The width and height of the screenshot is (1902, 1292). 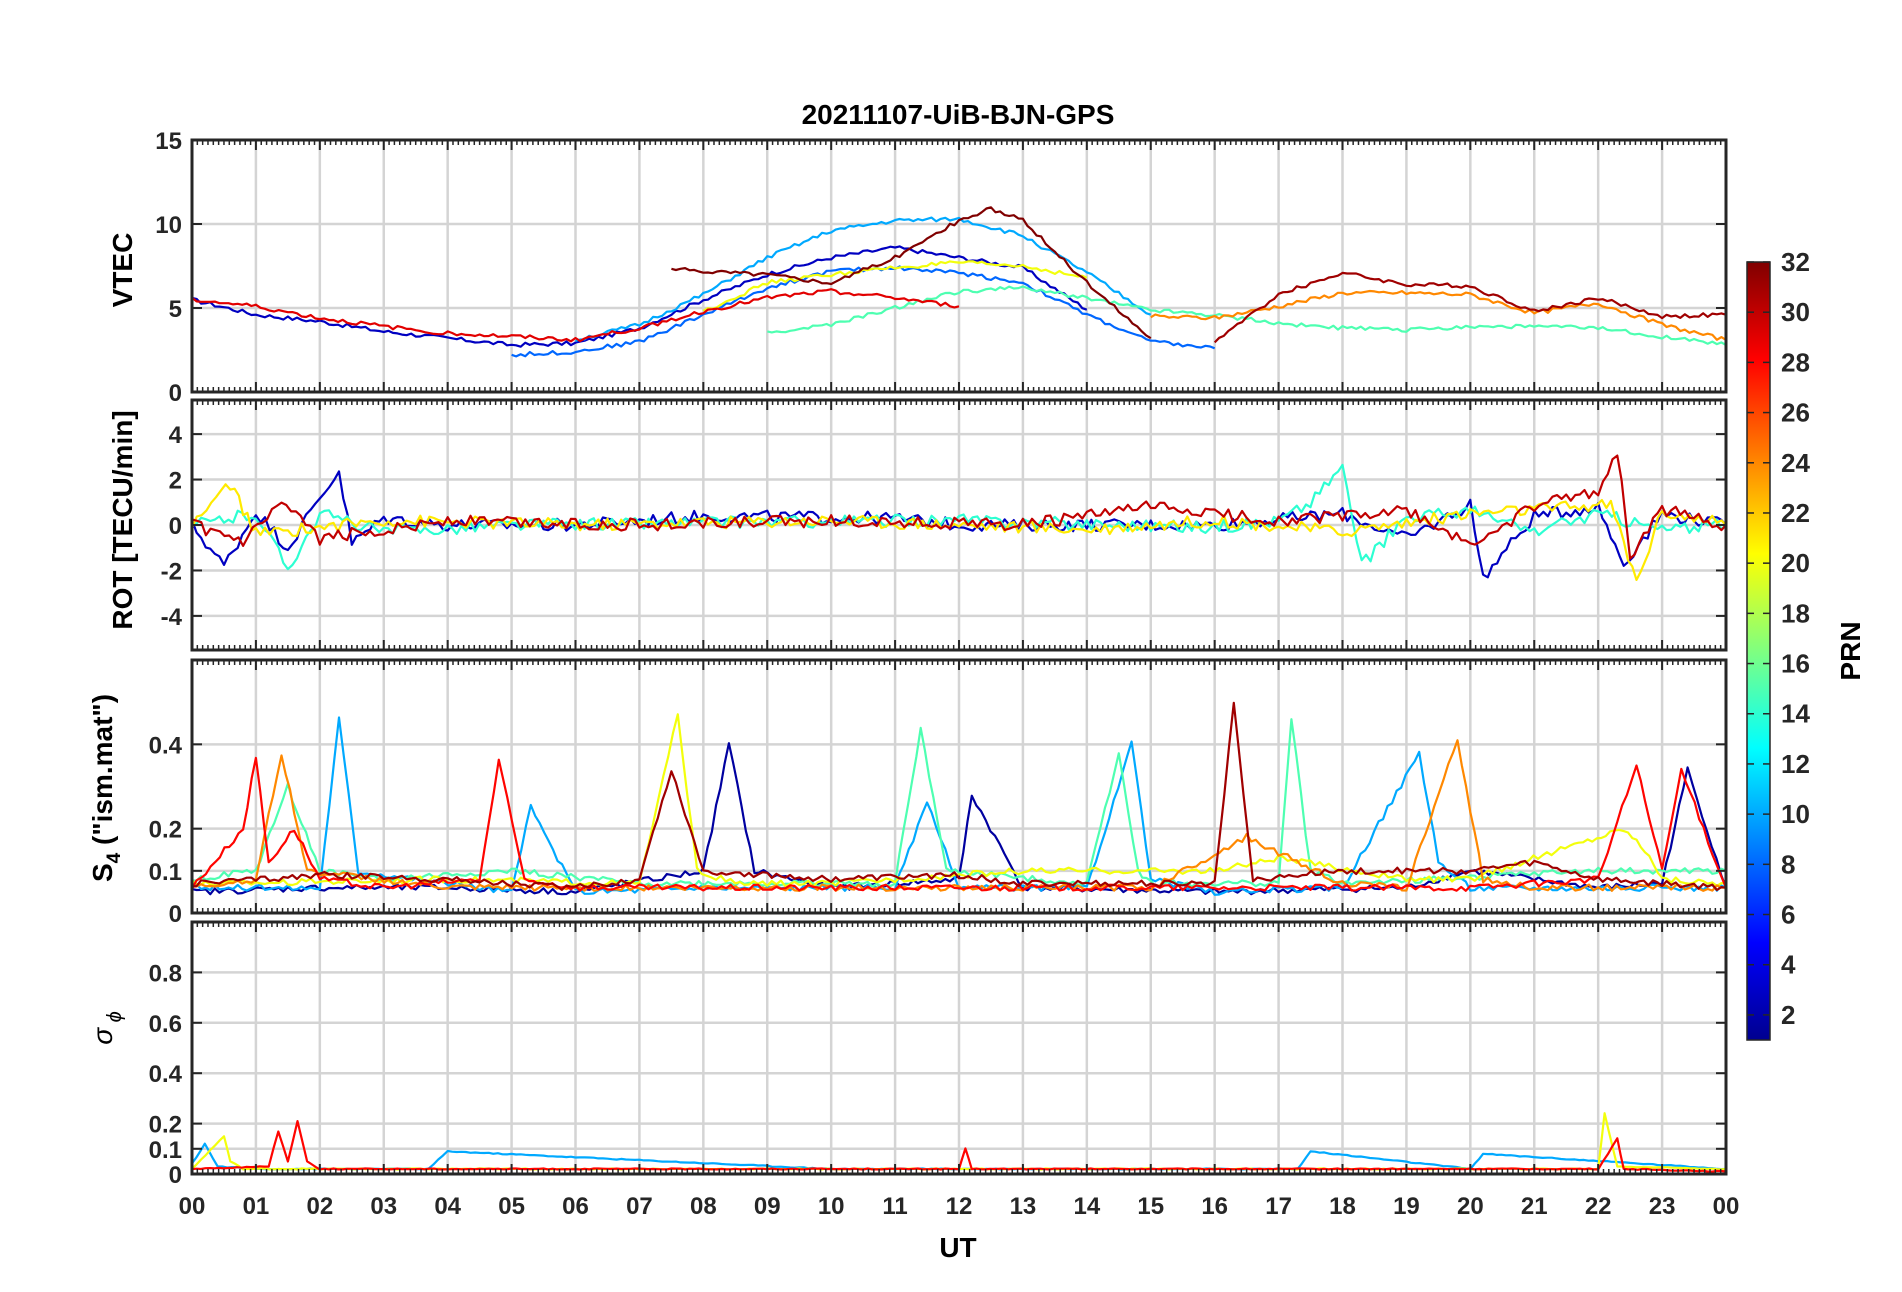 I want to click on x-tick-label: 04, so click(x=447, y=1206).